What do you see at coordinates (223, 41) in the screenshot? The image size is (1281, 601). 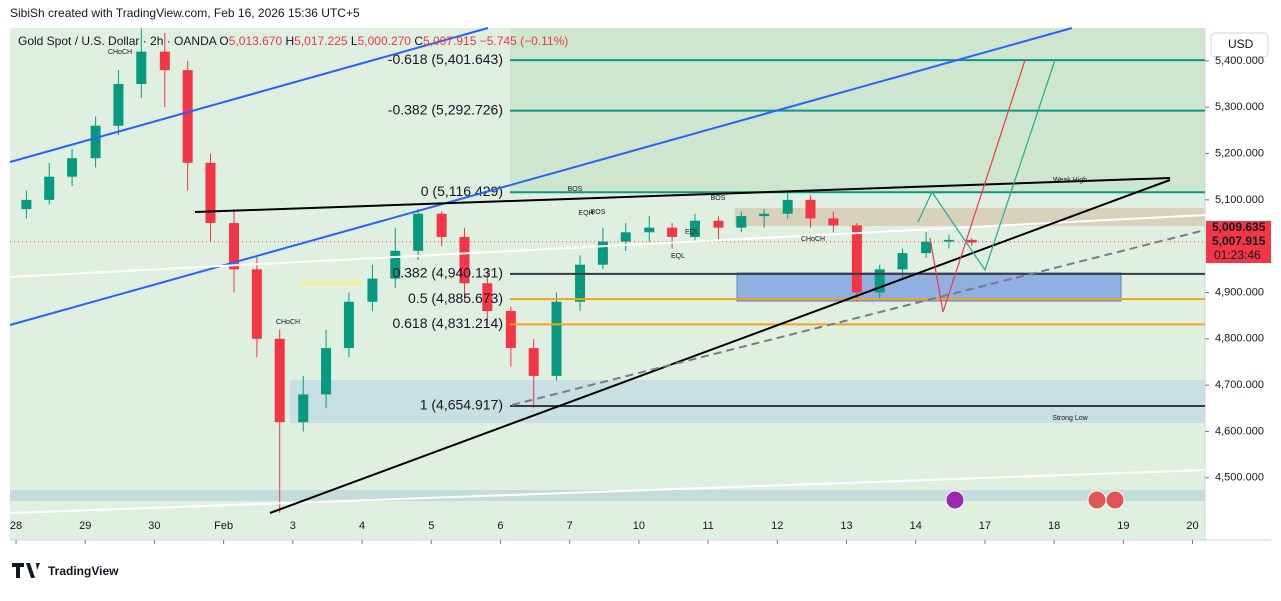 I see `ohlc-key: O` at bounding box center [223, 41].